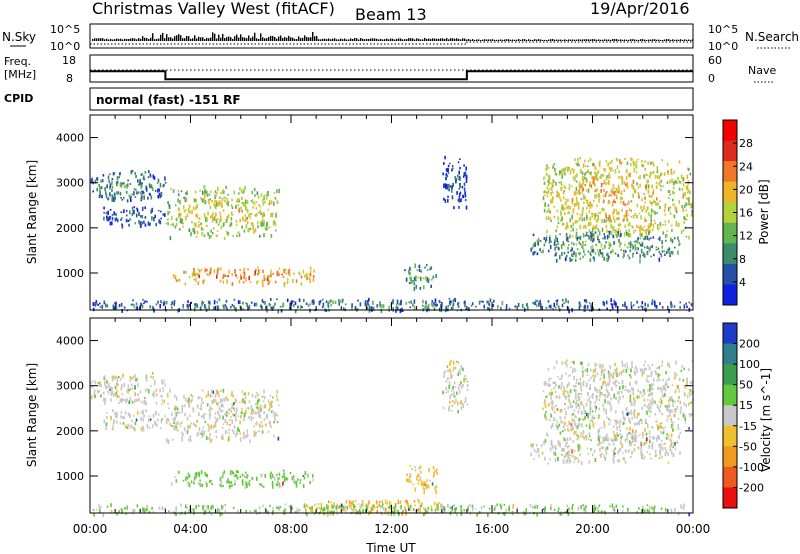 The width and height of the screenshot is (800, 554). I want to click on y-tick-label: 4000, so click(70, 138).